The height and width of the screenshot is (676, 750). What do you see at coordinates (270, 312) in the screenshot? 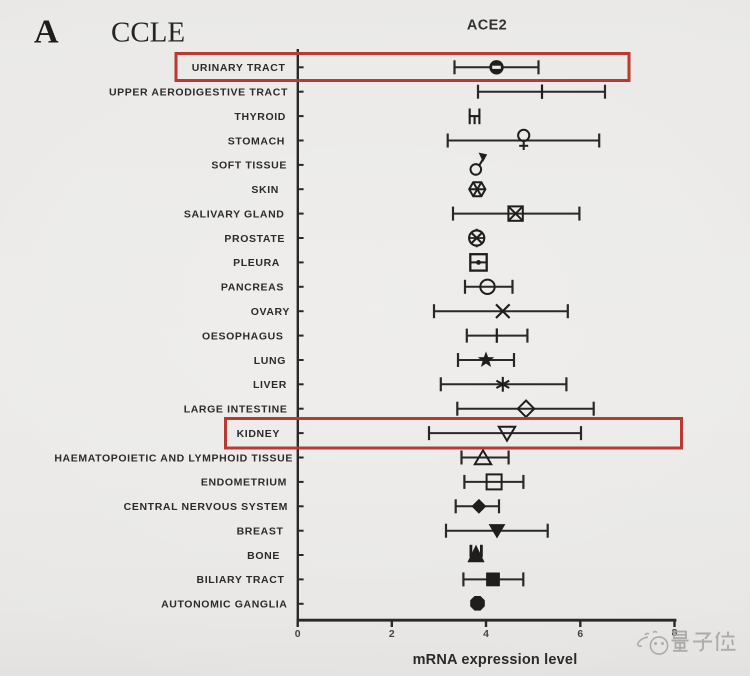
I see `svg-text: OVARY` at bounding box center [270, 312].